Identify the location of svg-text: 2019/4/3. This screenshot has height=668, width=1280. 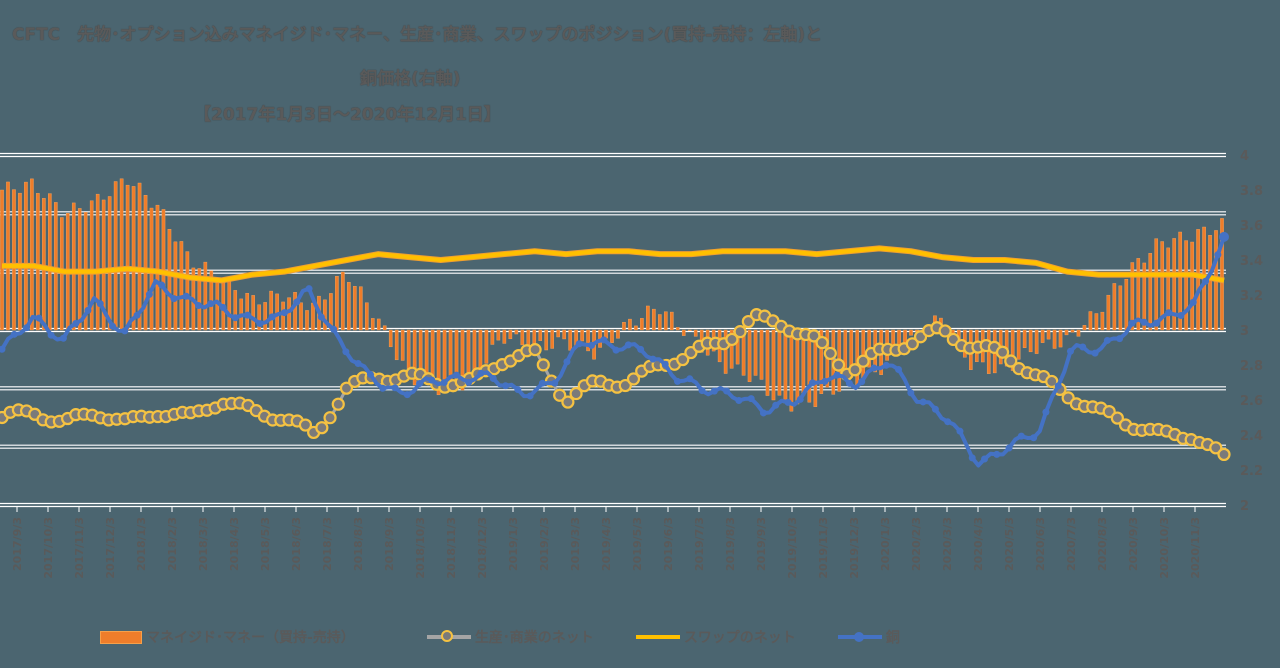
(606, 544).